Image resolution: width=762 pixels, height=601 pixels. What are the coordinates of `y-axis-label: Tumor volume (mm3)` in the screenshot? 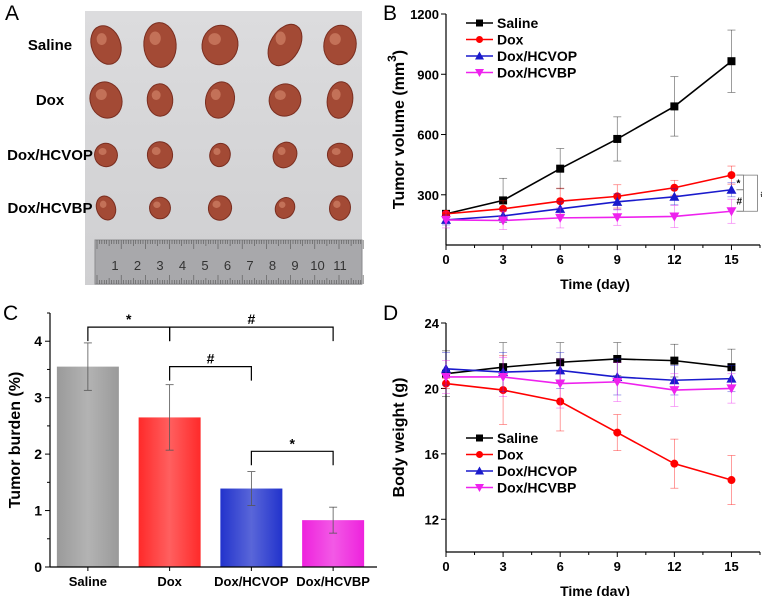 It's located at (396, 129).